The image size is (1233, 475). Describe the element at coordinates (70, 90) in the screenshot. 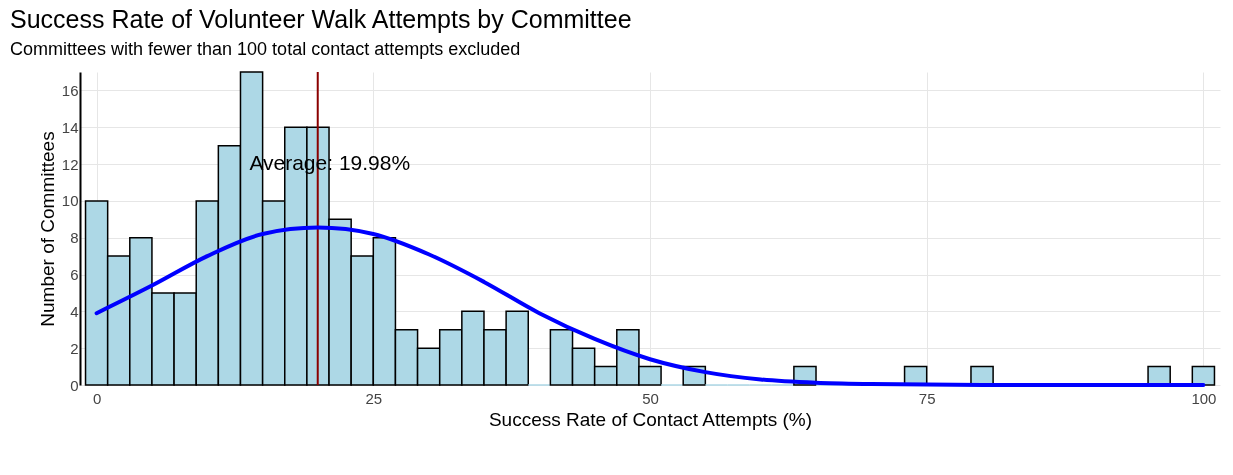

I see `y-tick-label: 16` at that location.